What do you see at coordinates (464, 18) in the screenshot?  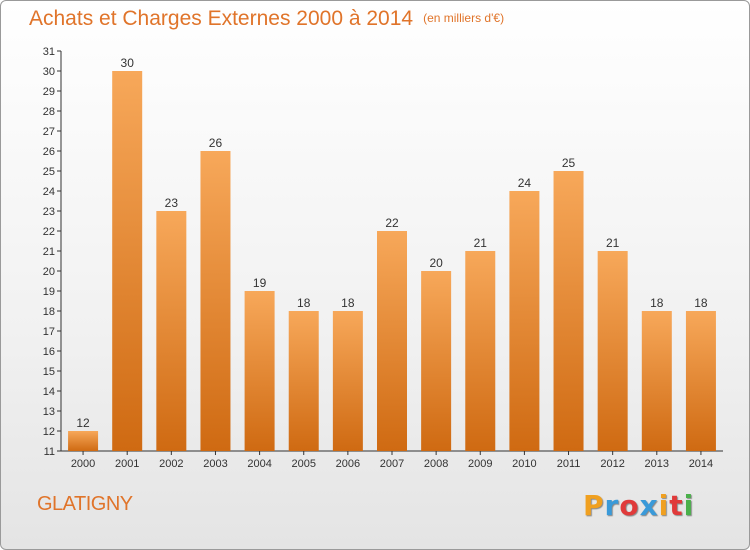 I see `chart-unit: (en milliers d'€)` at bounding box center [464, 18].